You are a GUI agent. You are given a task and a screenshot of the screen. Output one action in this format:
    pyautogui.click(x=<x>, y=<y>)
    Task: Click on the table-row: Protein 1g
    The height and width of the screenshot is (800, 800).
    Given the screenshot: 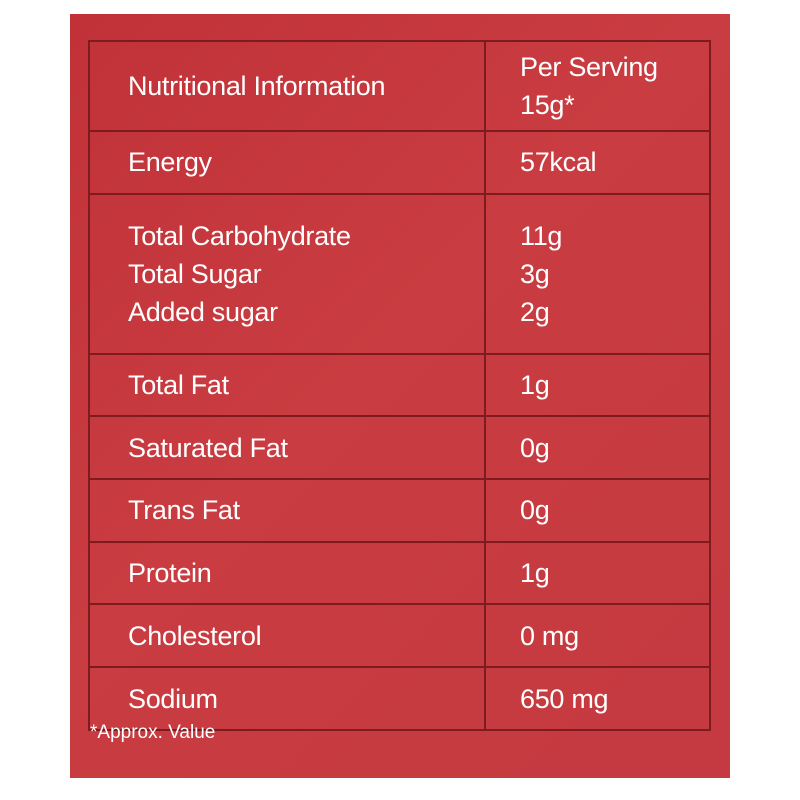 What is the action you would take?
    pyautogui.click(x=399, y=573)
    